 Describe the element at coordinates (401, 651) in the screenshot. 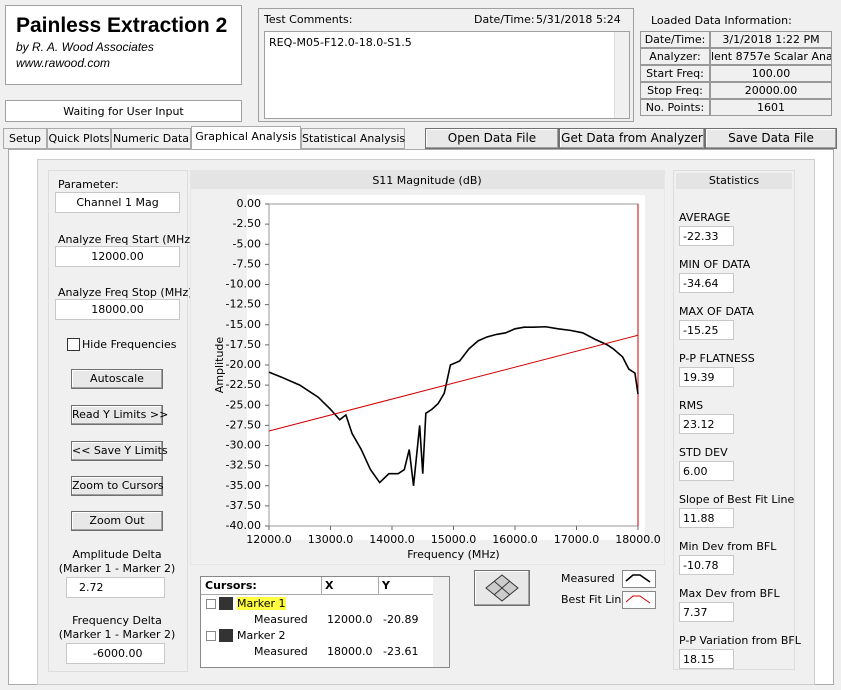

I see `cursor-y: -23.61` at that location.